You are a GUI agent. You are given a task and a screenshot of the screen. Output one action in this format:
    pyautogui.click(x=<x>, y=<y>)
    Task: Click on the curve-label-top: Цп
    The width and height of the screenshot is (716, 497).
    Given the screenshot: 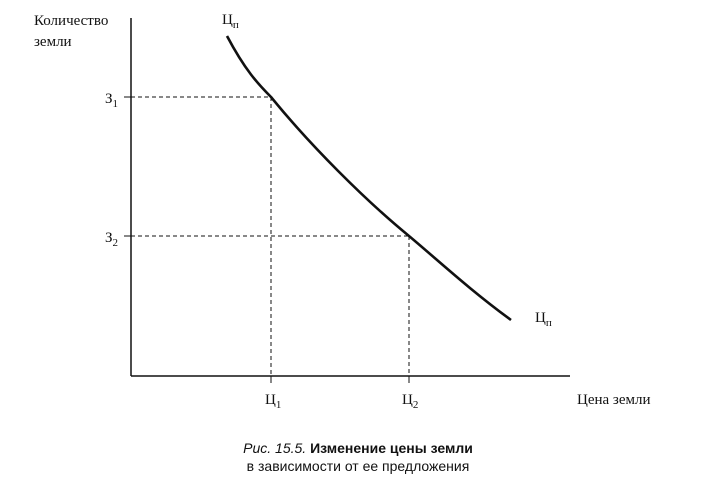 What is the action you would take?
    pyautogui.click(x=230, y=21)
    